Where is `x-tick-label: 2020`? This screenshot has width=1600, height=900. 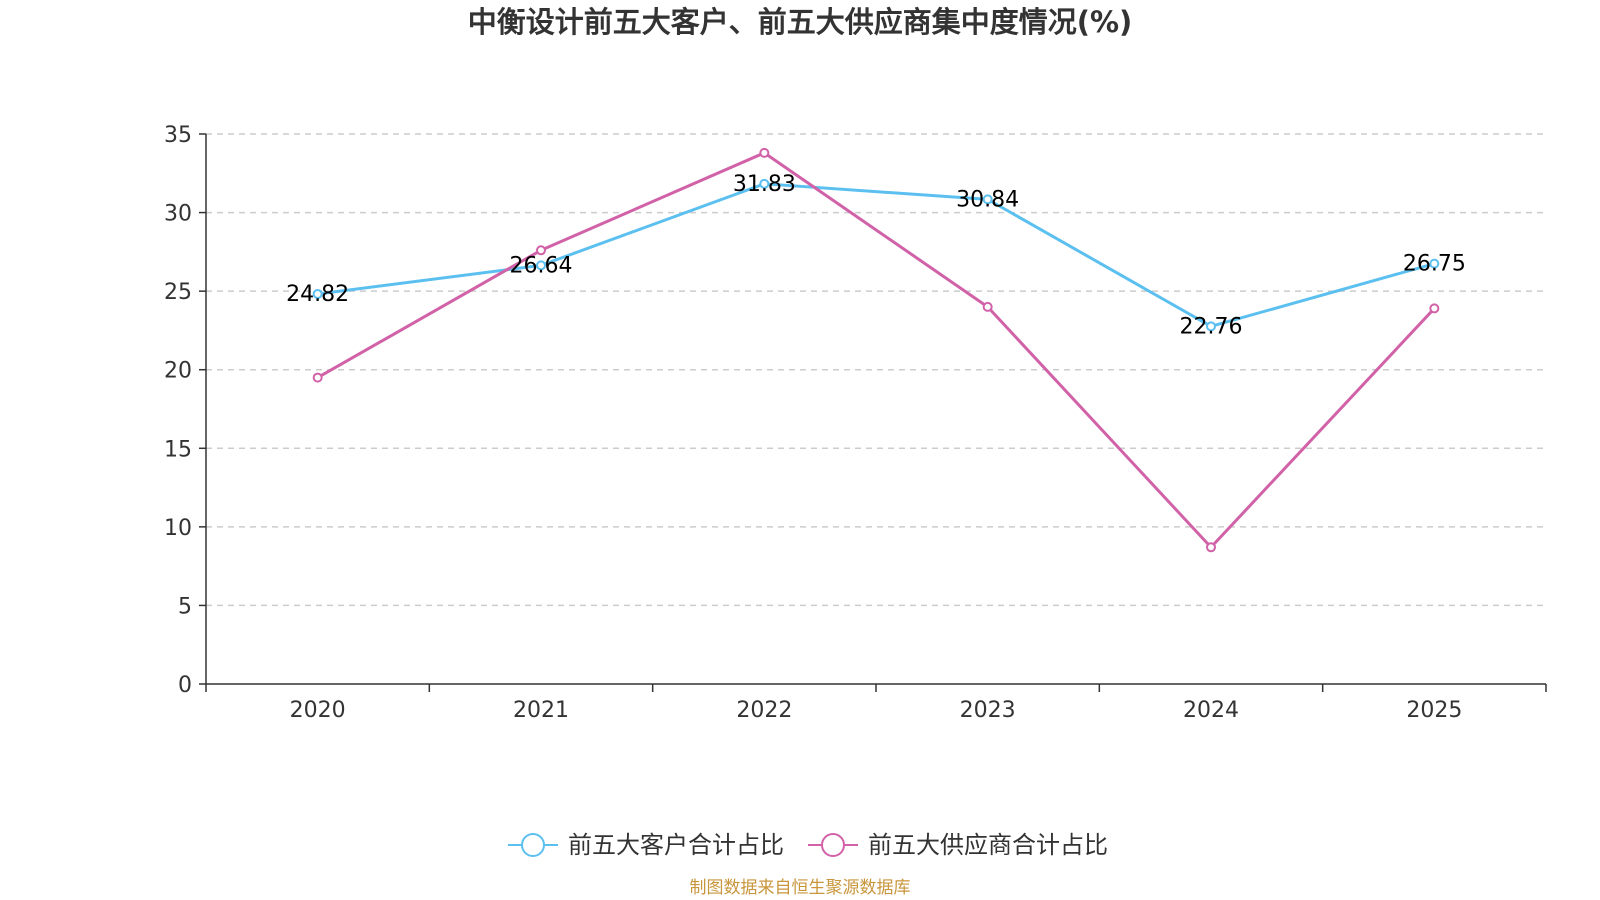 x-tick-label: 2020 is located at coordinates (318, 710).